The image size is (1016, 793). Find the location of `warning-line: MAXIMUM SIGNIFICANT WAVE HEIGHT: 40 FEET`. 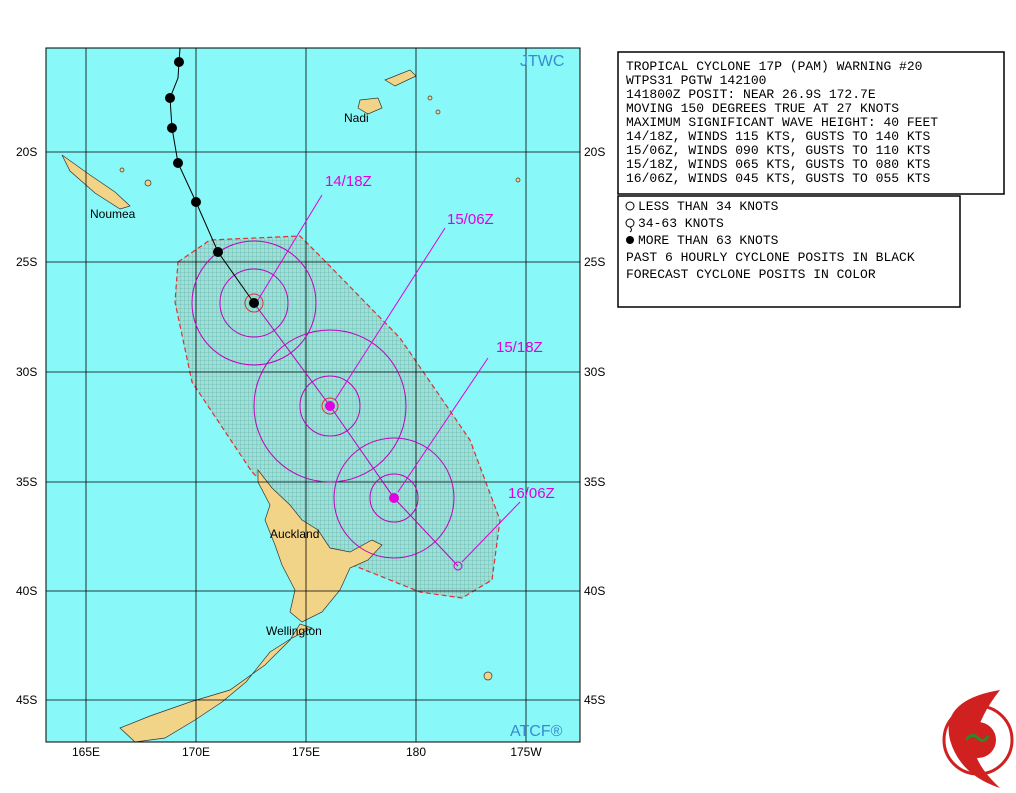

warning-line: MAXIMUM SIGNIFICANT WAVE HEIGHT: 40 FEET is located at coordinates (782, 122).